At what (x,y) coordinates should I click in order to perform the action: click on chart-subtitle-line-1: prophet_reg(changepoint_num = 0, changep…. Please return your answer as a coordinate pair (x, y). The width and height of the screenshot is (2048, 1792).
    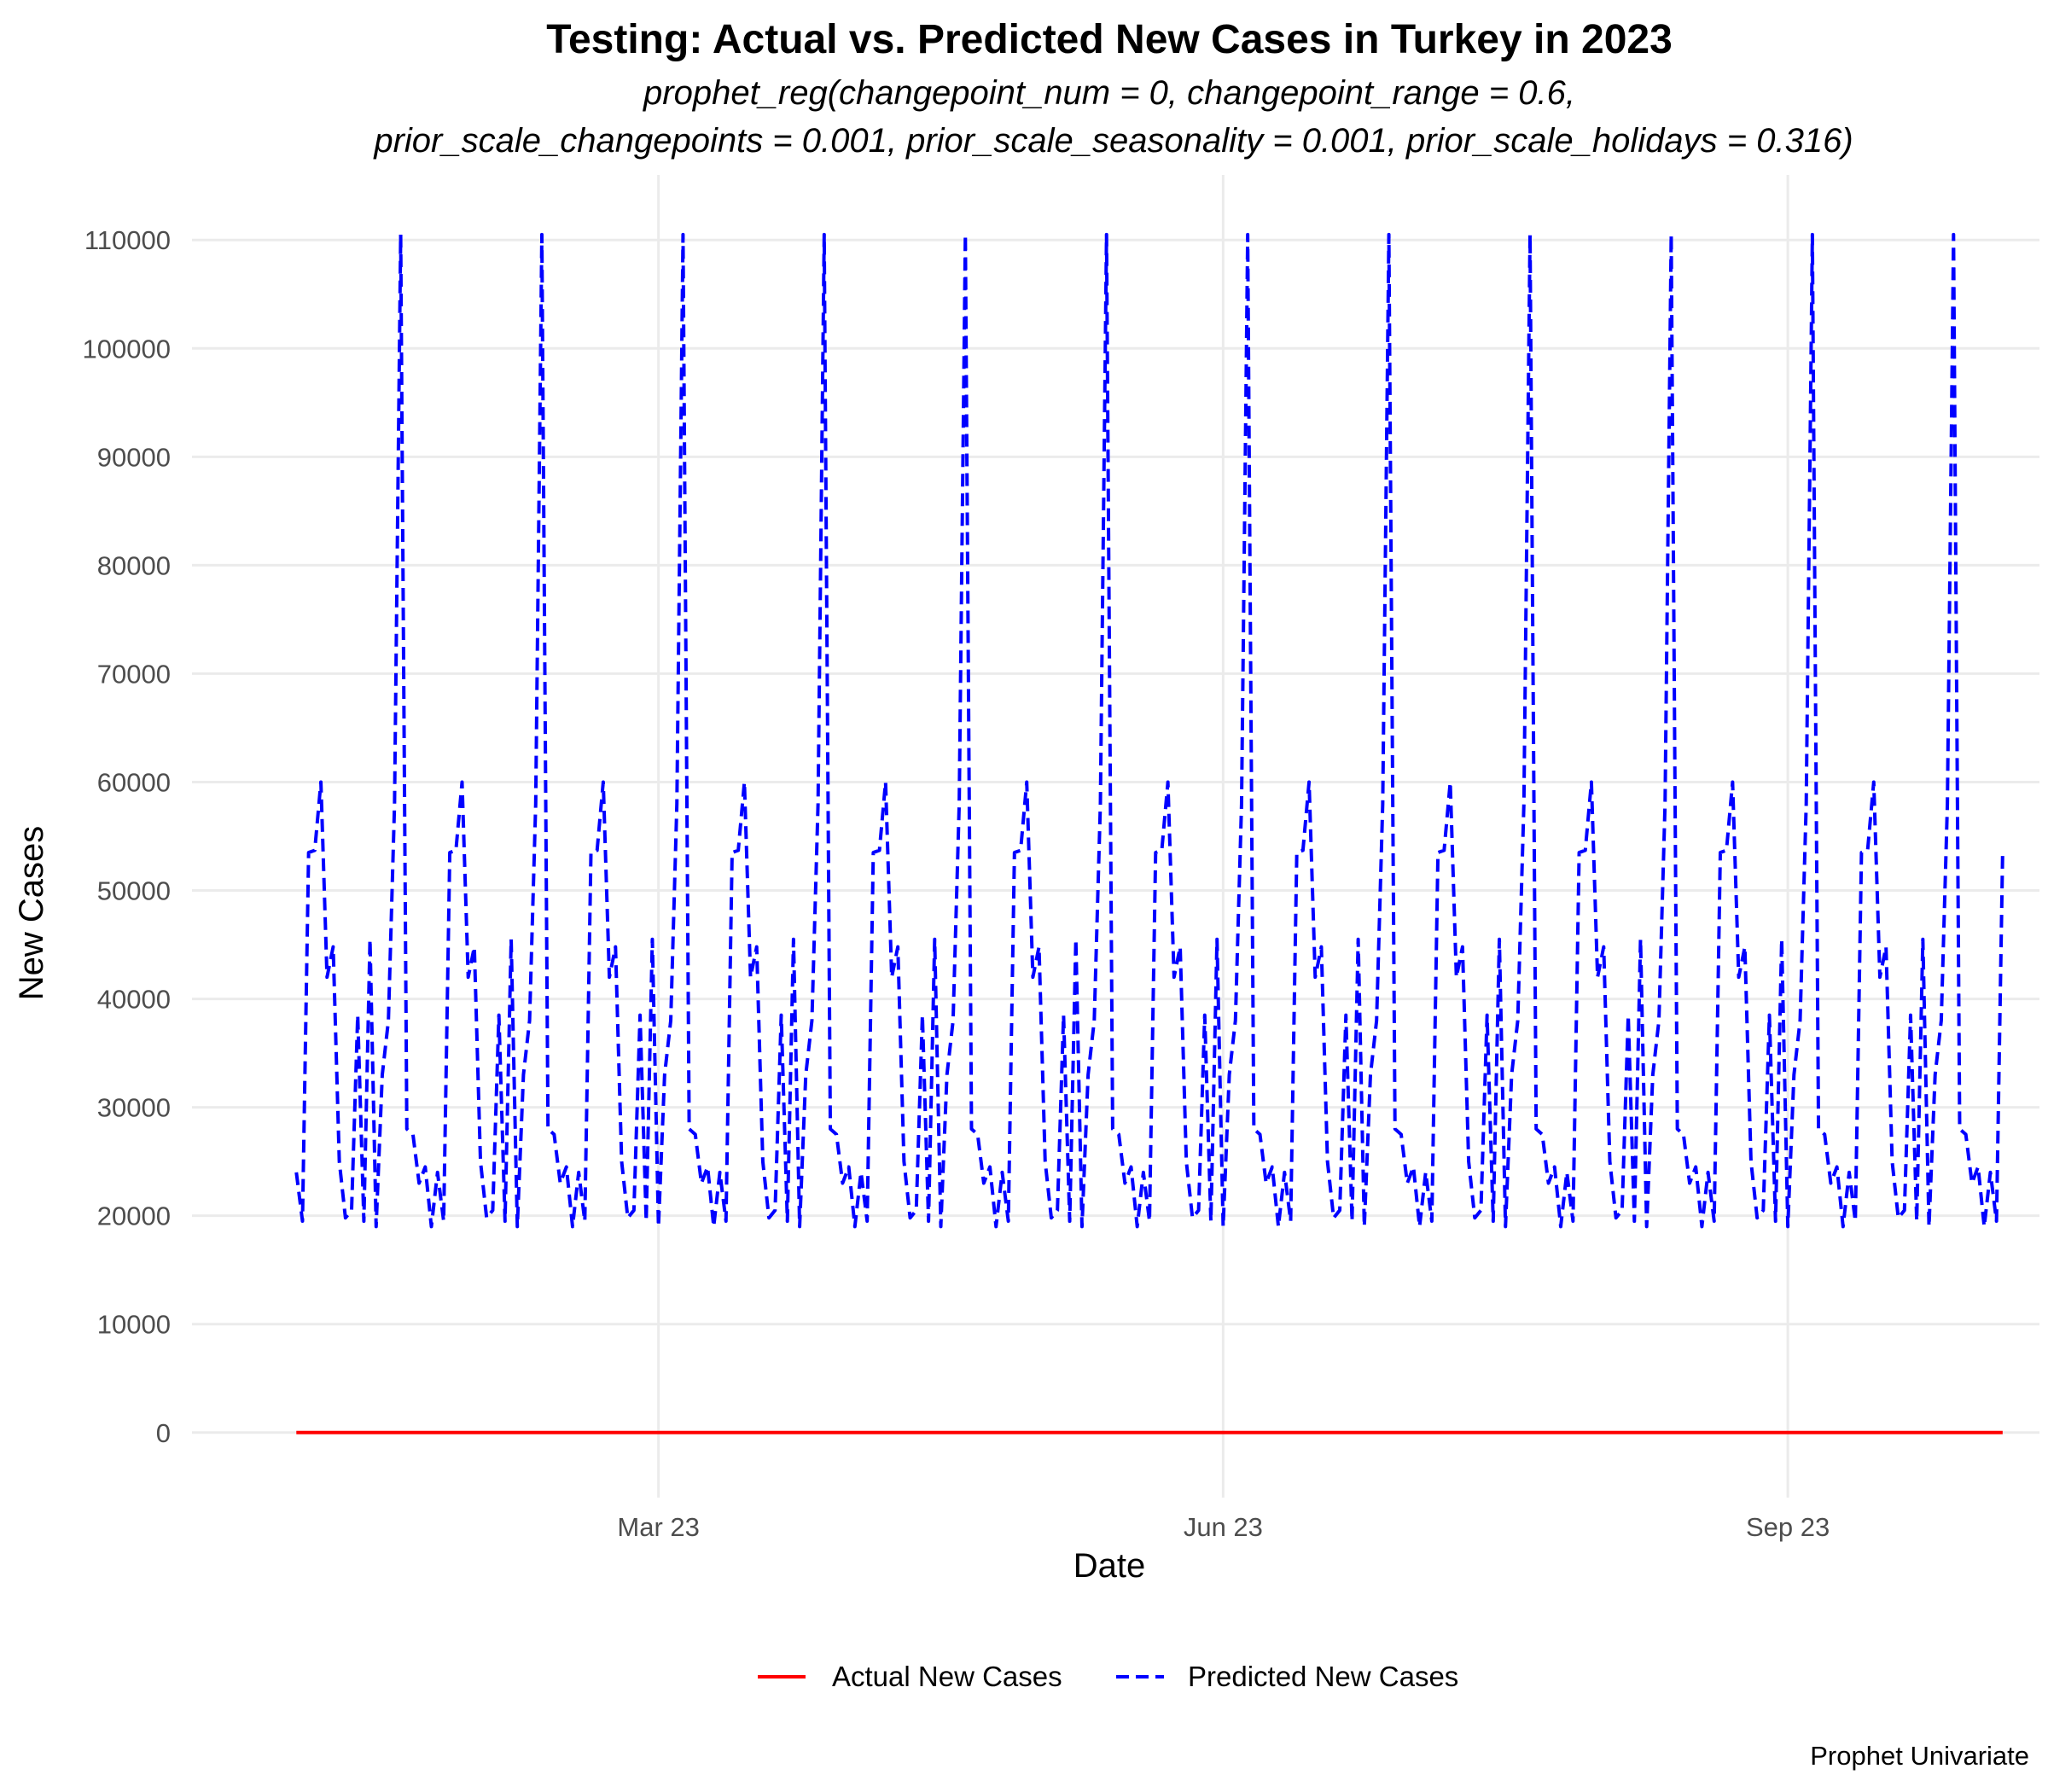
    Looking at the image, I should click on (1109, 93).